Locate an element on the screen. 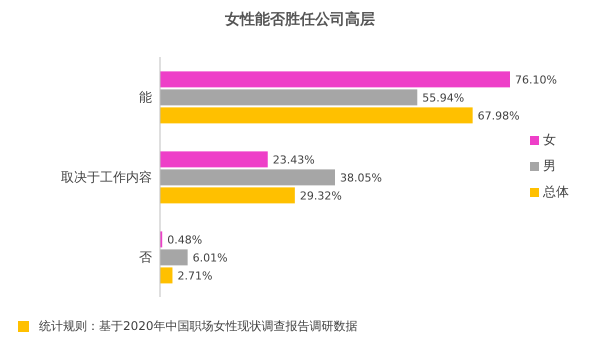  y-tick-label: 能 is located at coordinates (145, 98).